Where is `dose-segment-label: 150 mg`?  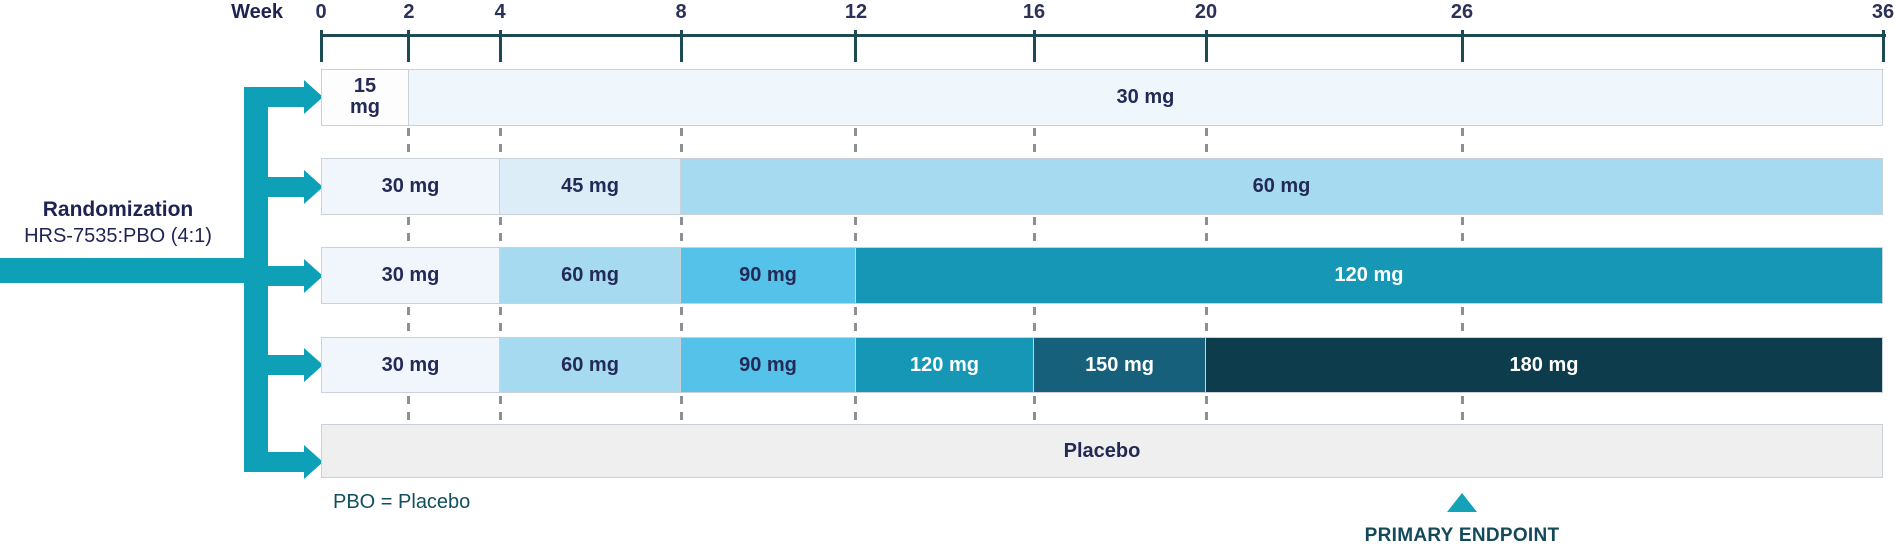
dose-segment-label: 150 mg is located at coordinates (1119, 364).